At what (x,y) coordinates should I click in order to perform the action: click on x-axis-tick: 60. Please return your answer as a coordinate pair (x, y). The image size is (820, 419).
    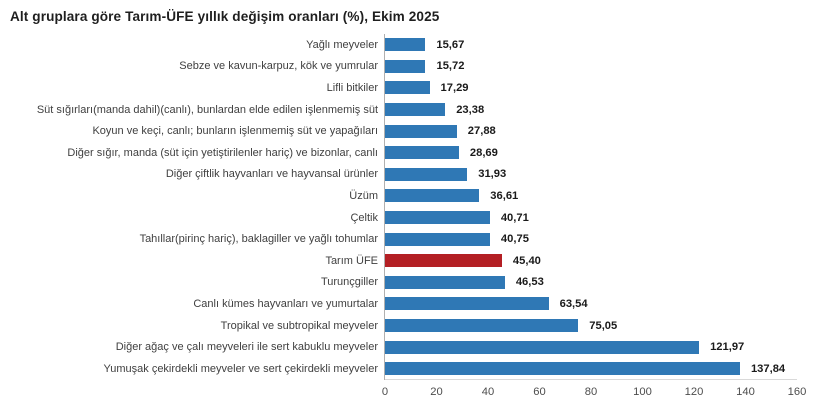
    Looking at the image, I should click on (539, 391).